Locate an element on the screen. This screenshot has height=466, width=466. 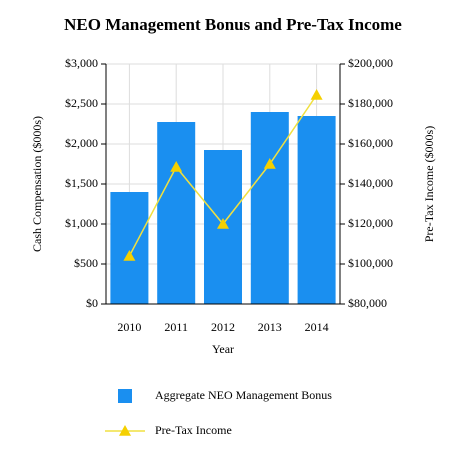
y2-tick-label: $180,000 is located at coordinates (370, 103).